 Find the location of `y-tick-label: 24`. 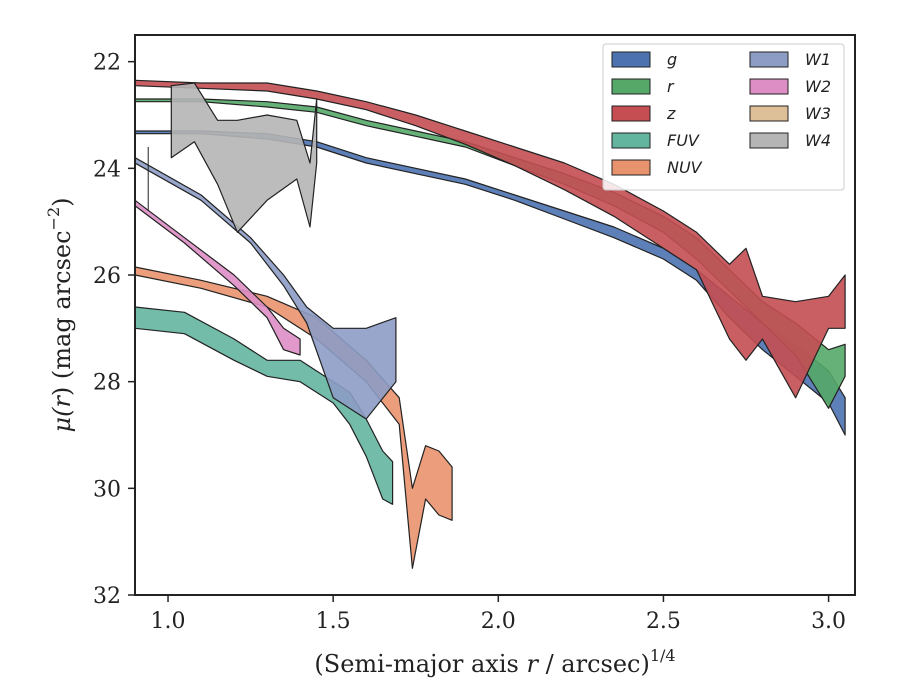

y-tick-label: 24 is located at coordinates (107, 169).